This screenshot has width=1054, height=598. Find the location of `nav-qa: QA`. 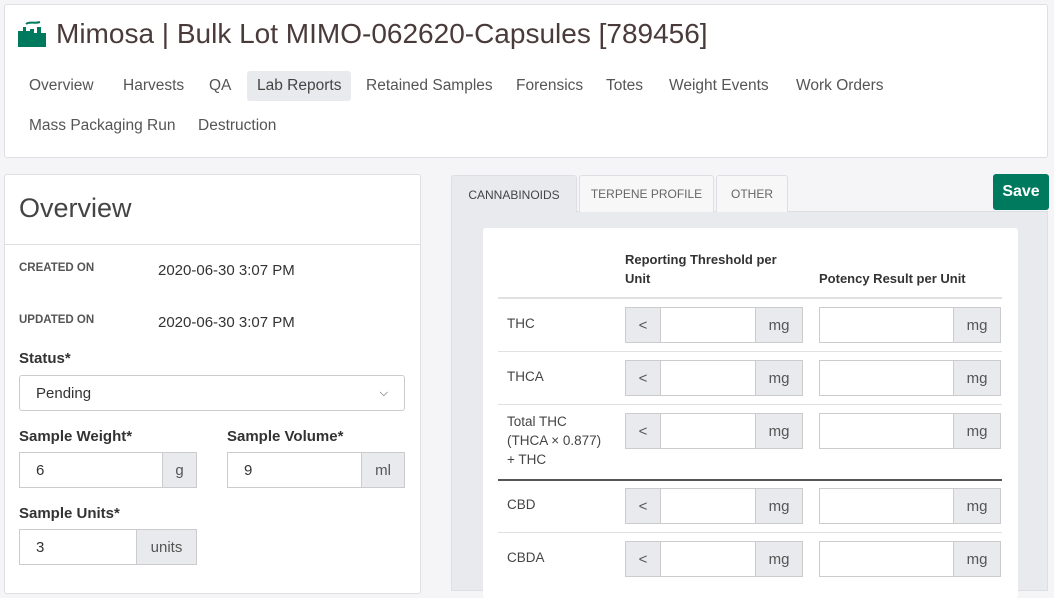

nav-qa: QA is located at coordinates (220, 85).